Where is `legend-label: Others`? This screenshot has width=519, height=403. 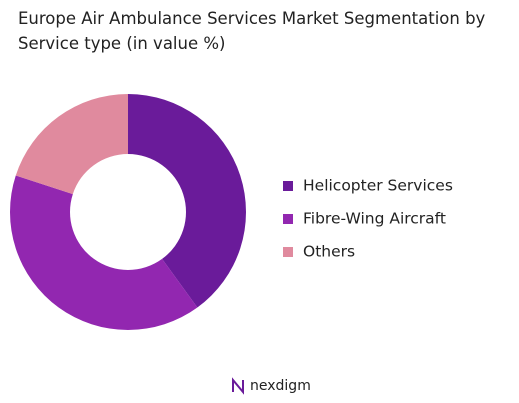 legend-label: Others is located at coordinates (329, 252).